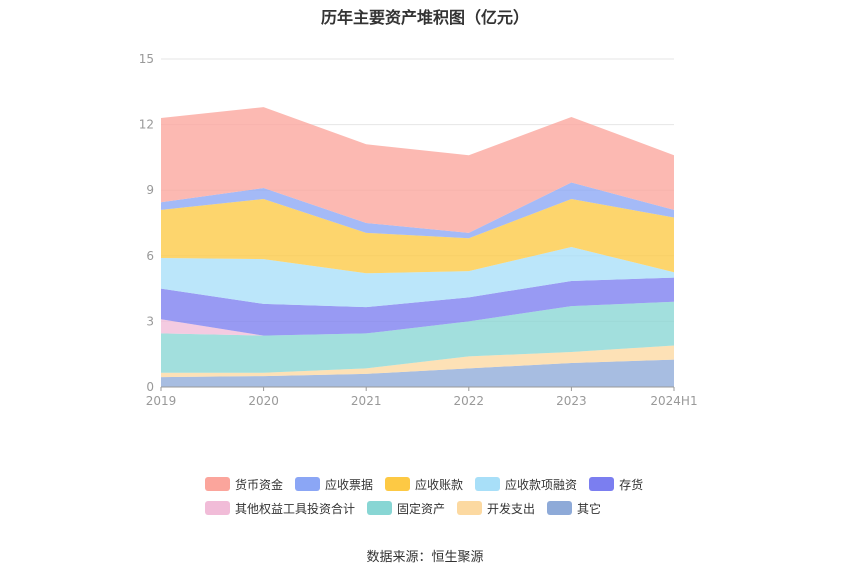 The width and height of the screenshot is (850, 575). What do you see at coordinates (161, 401) in the screenshot?
I see `x-tick-label: 2019` at bounding box center [161, 401].